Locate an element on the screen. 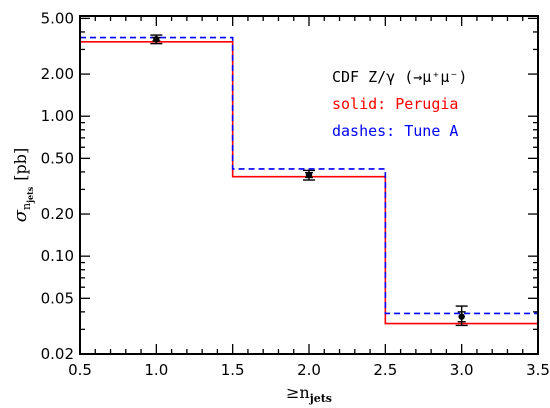 The width and height of the screenshot is (550, 408). y-axis-label-sub: n is located at coordinates (26, 206).